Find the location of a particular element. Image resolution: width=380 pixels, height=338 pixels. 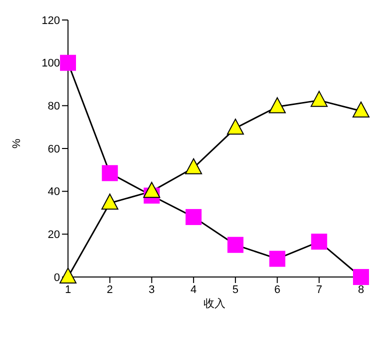

y-tick-label: 0 is located at coordinates (57, 278).